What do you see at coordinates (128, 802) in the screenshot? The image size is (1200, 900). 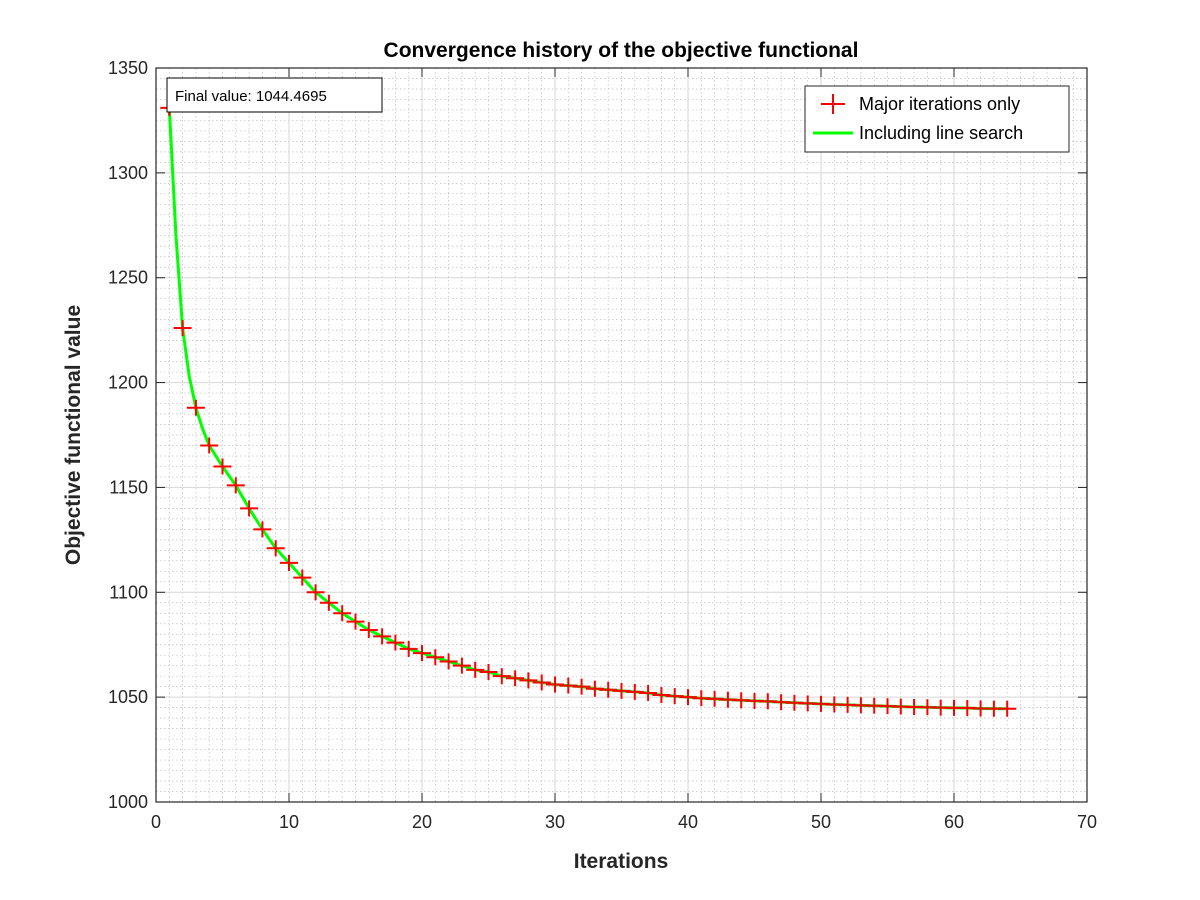 I see `y-tick-label: 1000` at bounding box center [128, 802].